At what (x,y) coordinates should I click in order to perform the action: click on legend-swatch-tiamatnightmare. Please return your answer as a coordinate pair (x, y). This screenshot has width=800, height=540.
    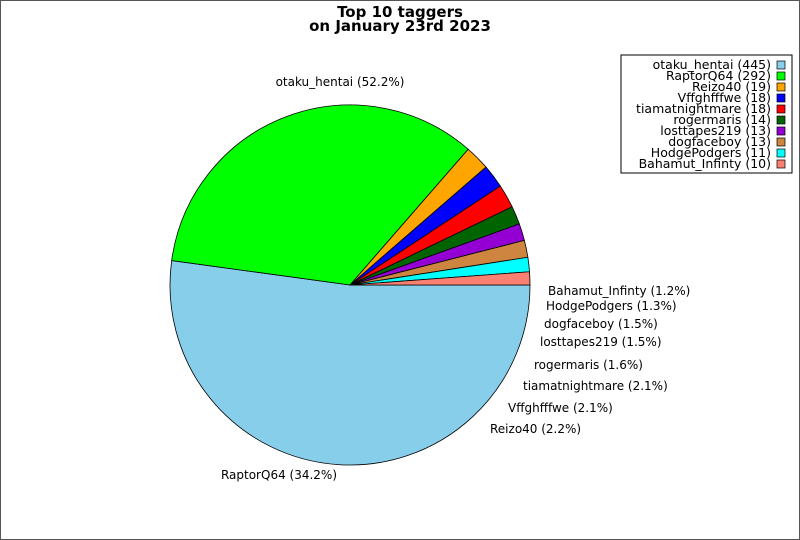
    Looking at the image, I should click on (781, 109).